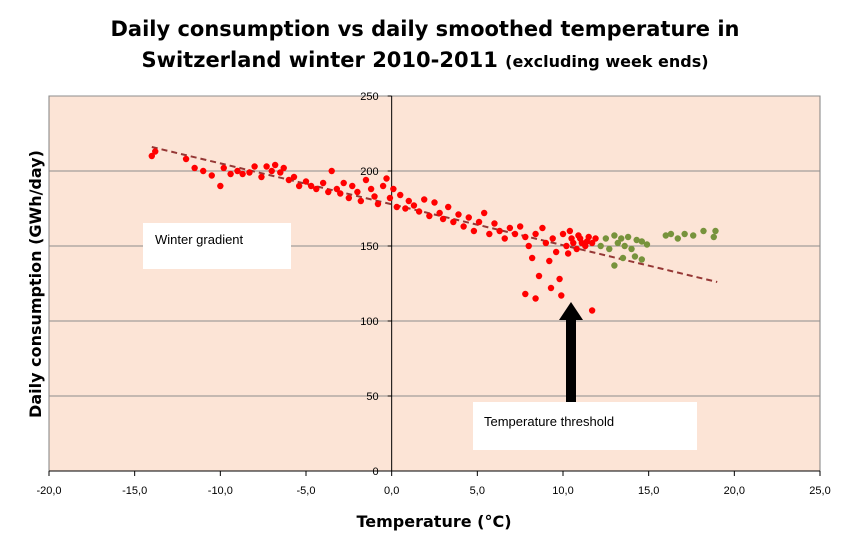  I want to click on x-tick-label: 20,0, so click(734, 491).